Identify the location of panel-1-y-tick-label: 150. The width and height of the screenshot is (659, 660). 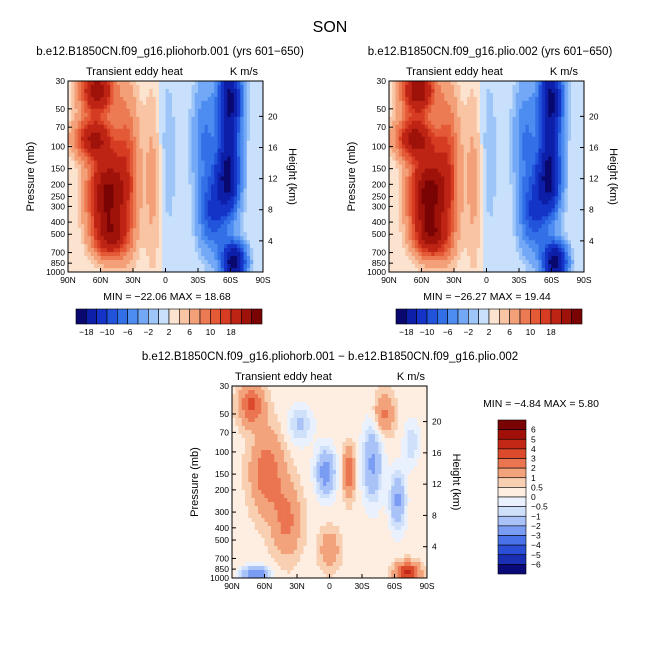
(58, 169).